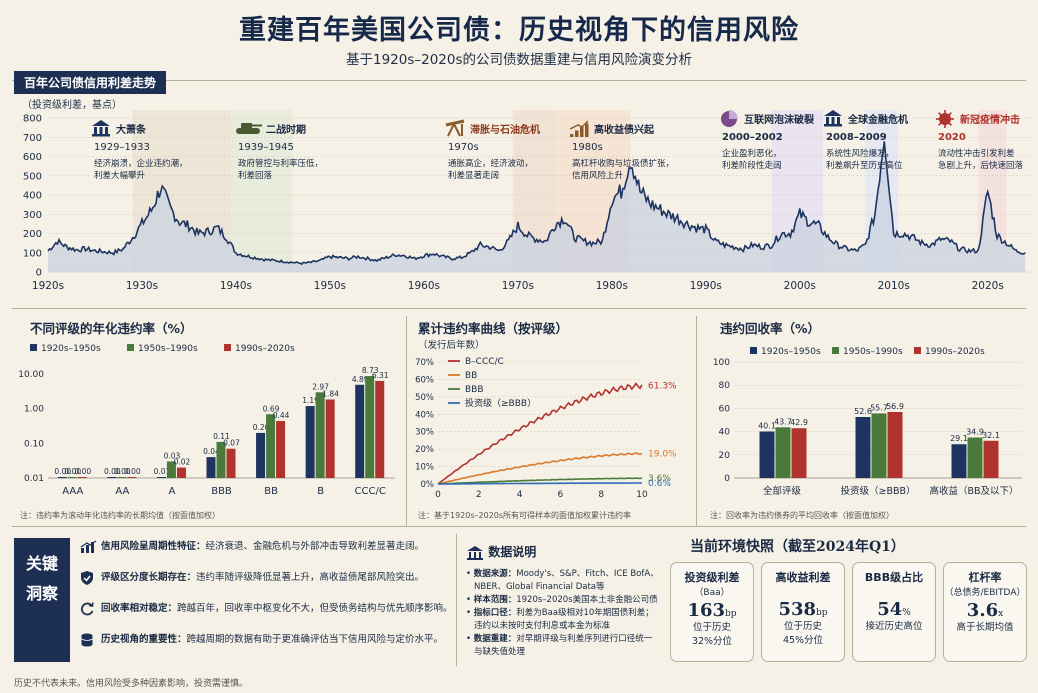 The width and height of the screenshot is (1038, 693). I want to click on snapshot-card: 高收益利差 538bp 位于历史 45%分位, so click(803, 612).